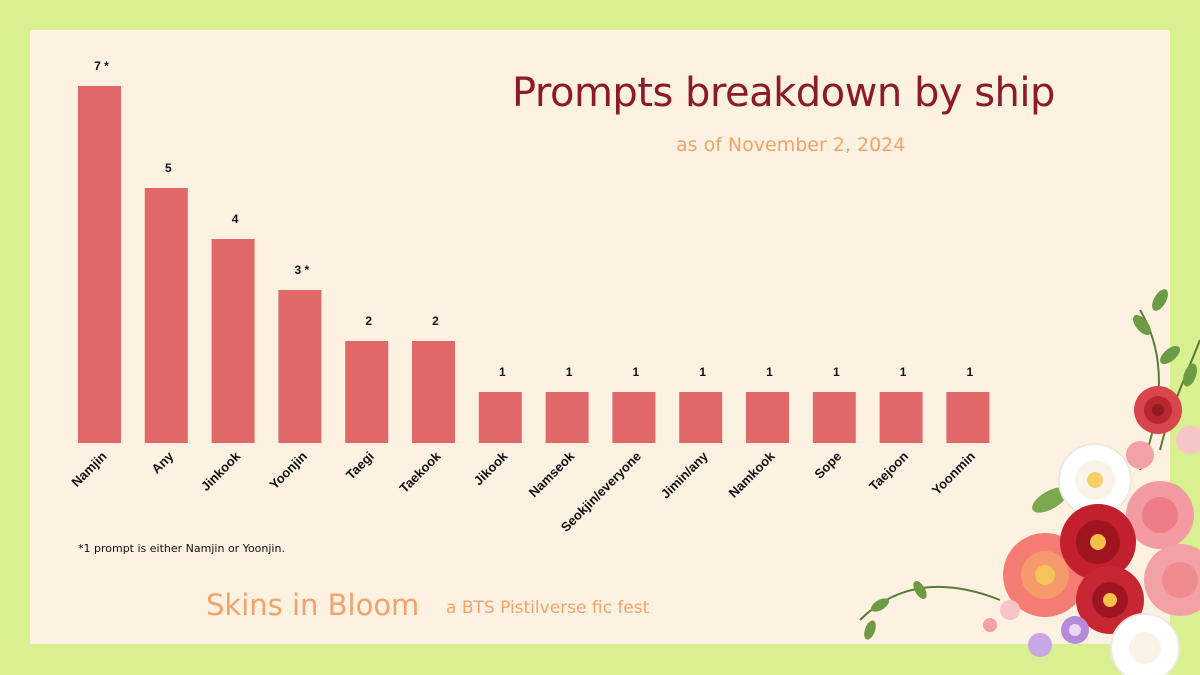  I want to click on category-label: Jikook, so click(491, 468).